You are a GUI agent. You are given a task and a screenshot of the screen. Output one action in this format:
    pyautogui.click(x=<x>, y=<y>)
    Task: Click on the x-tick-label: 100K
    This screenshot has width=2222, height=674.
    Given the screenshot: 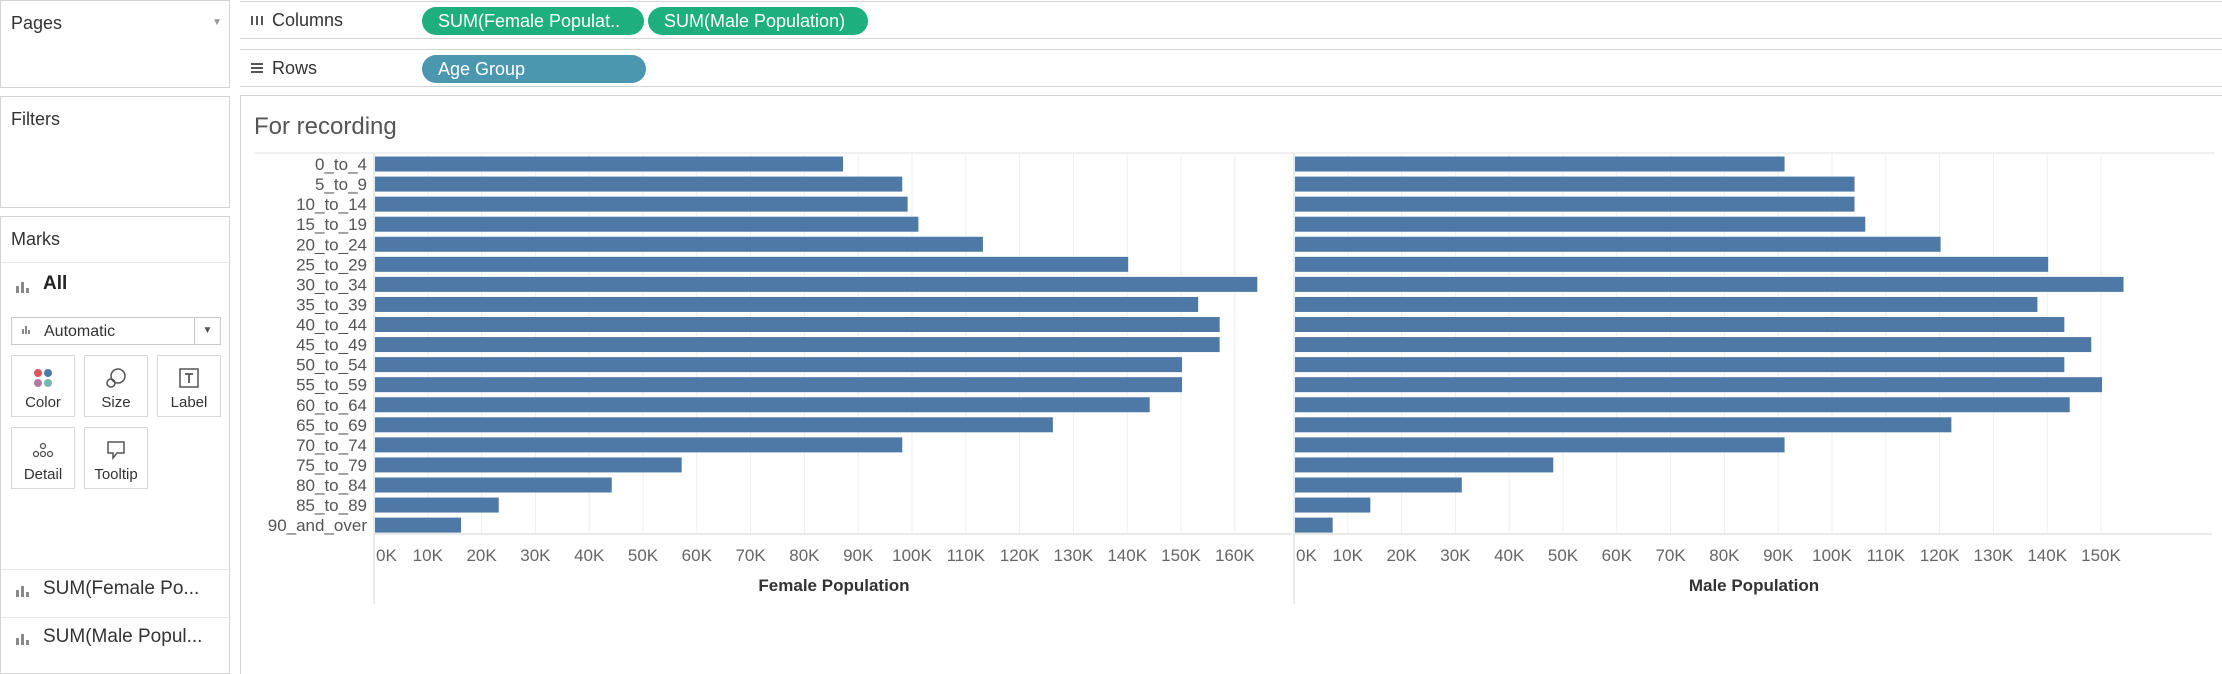 What is the action you would take?
    pyautogui.click(x=912, y=555)
    